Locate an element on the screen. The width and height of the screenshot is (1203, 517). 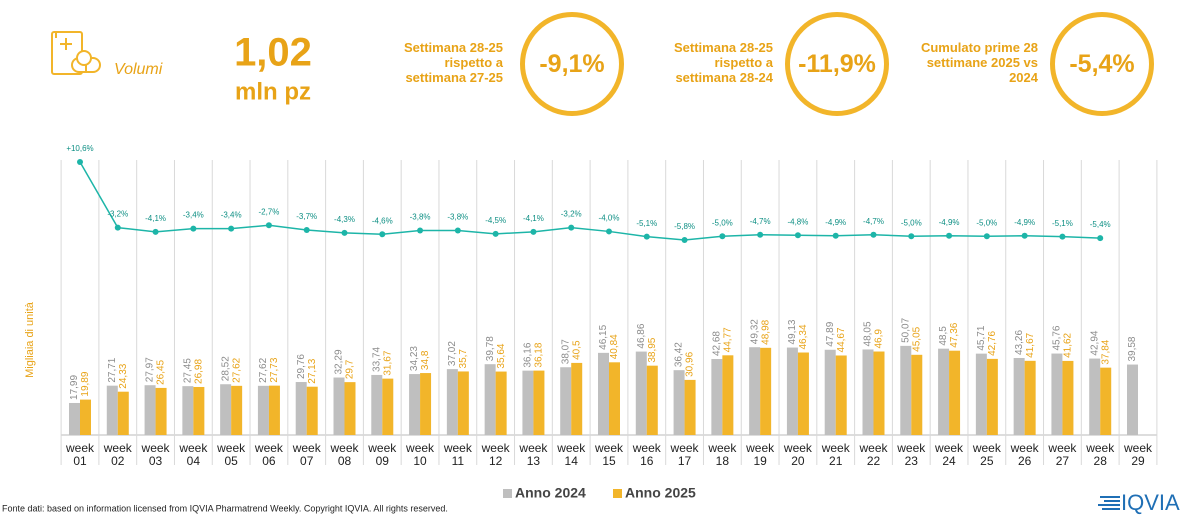
x-tick-label: week 03 is located at coordinates (155, 454).